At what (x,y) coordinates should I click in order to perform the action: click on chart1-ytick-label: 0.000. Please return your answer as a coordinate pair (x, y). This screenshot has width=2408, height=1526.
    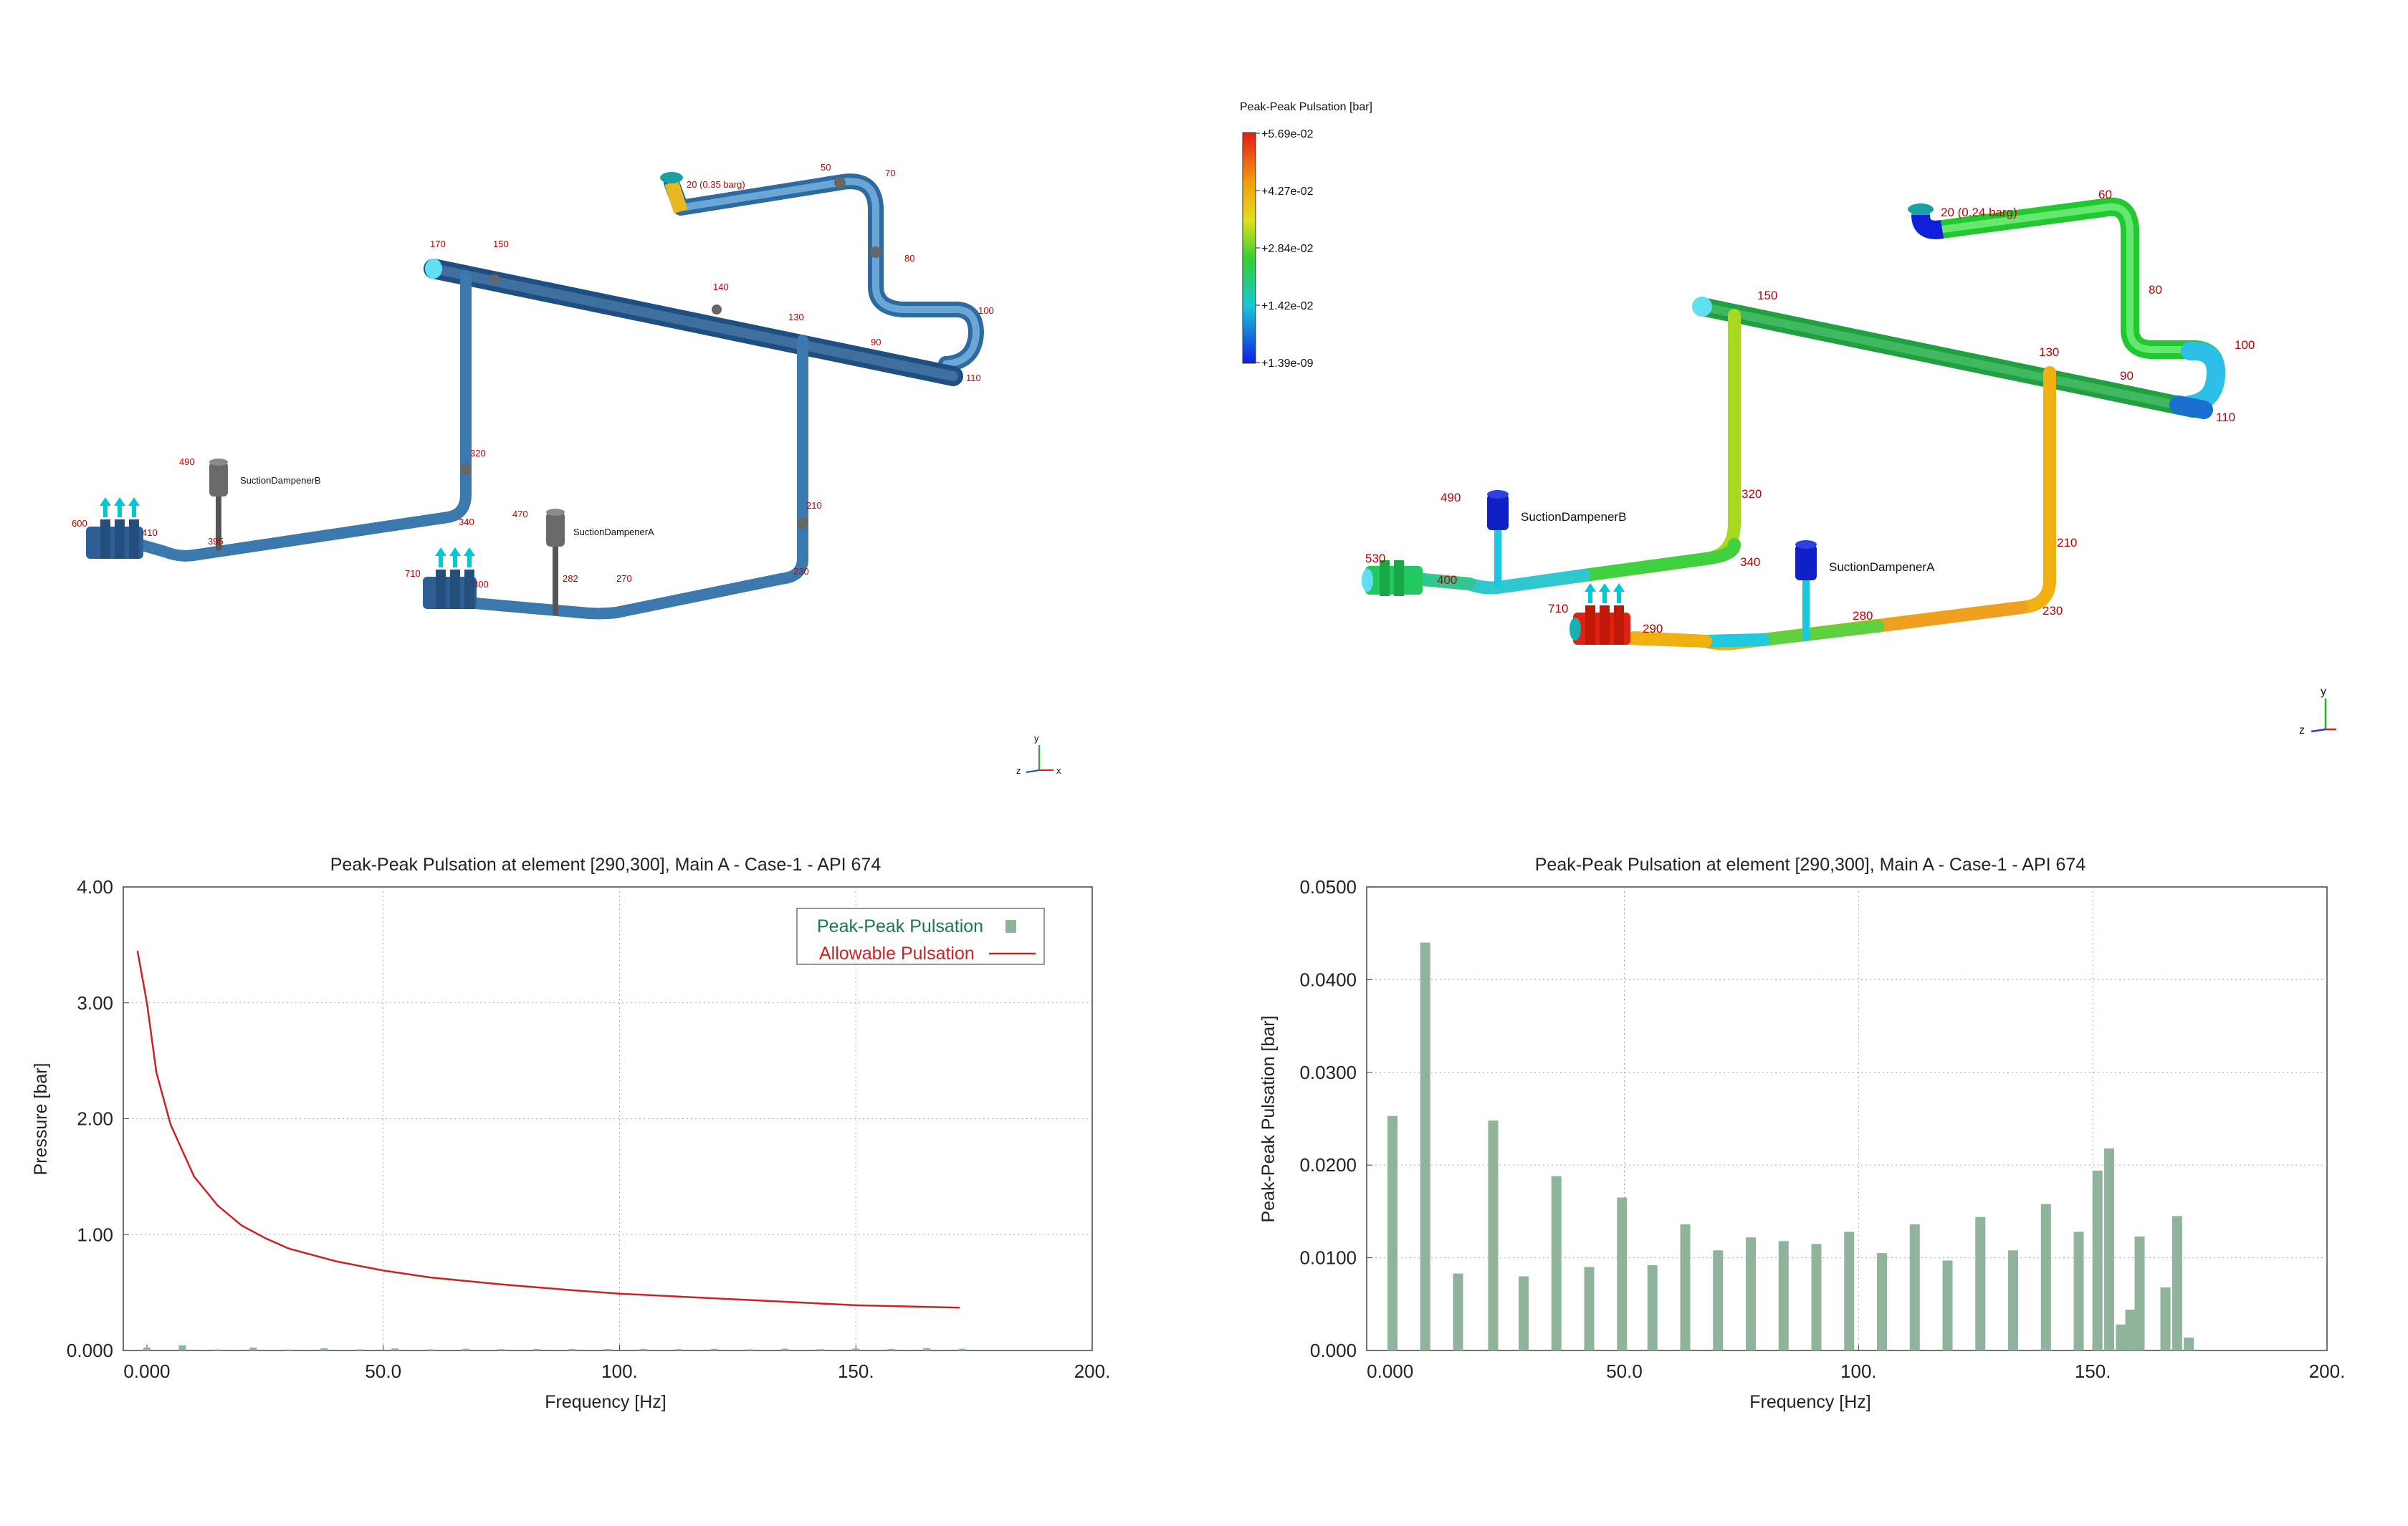
    Looking at the image, I should click on (90, 1350).